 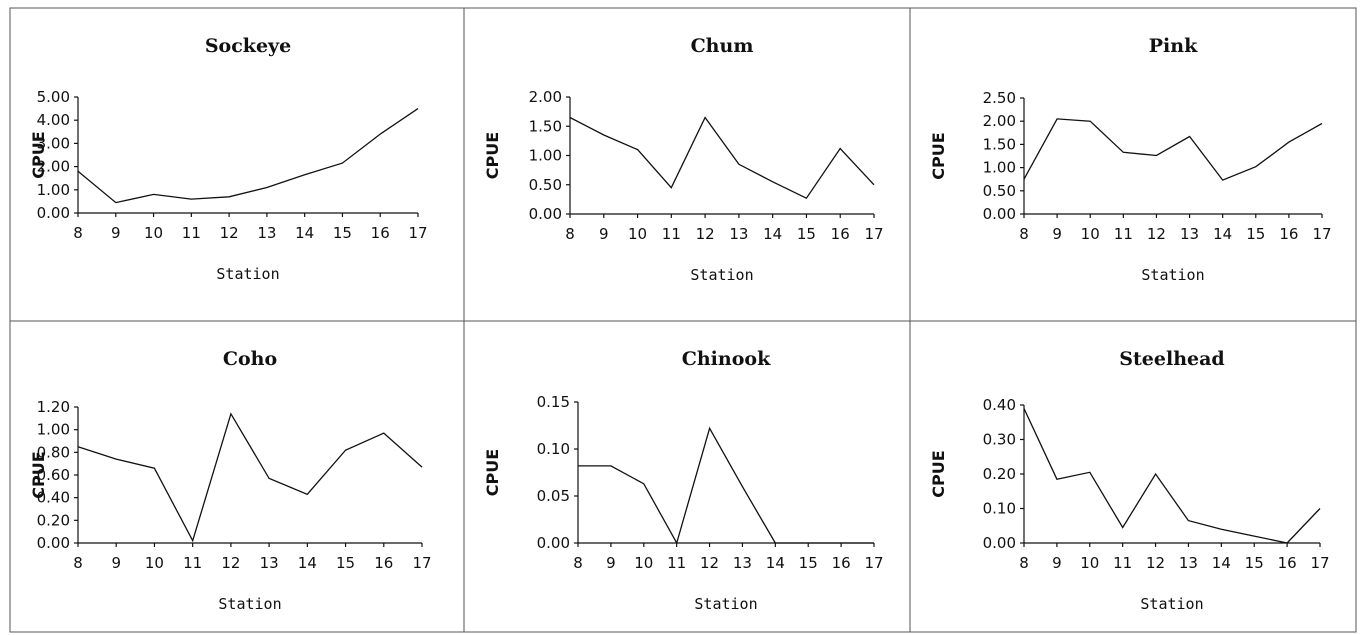 I want to click on y-tick-label: 1.20, so click(x=53, y=407).